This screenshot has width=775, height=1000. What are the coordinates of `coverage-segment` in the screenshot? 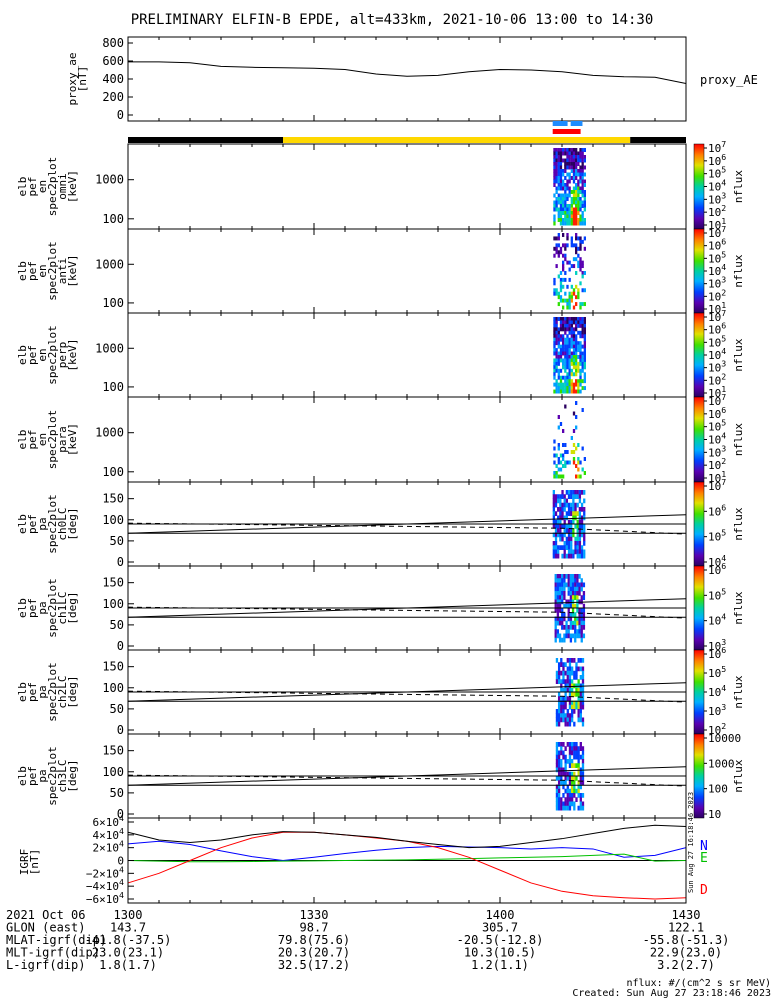 It's located at (457, 140).